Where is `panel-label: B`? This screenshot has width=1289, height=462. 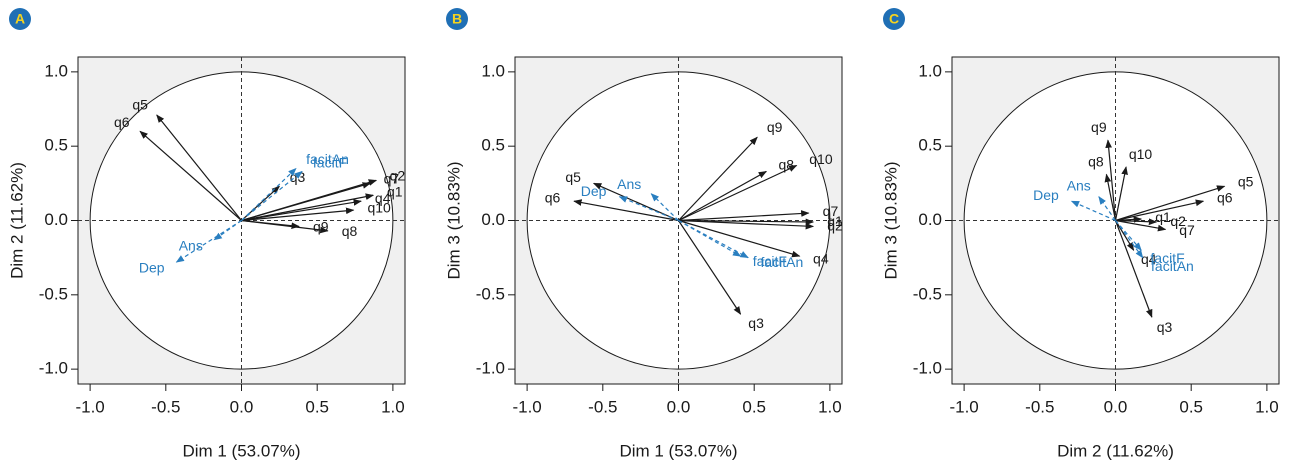
panel-label: B is located at coordinates (457, 19).